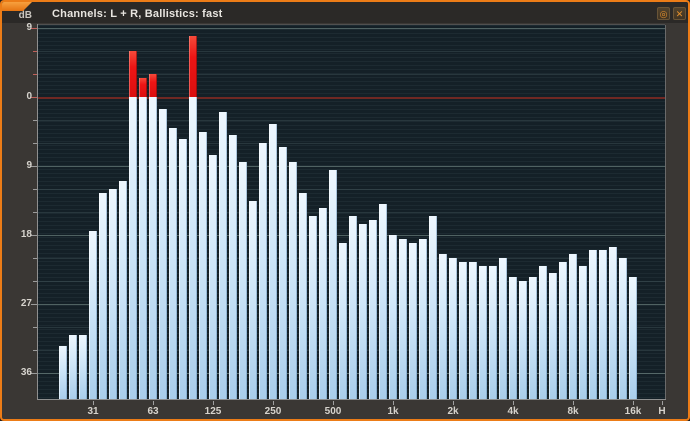  What do you see at coordinates (351, 74) in the screenshot?
I see `gridline-3db` at bounding box center [351, 74].